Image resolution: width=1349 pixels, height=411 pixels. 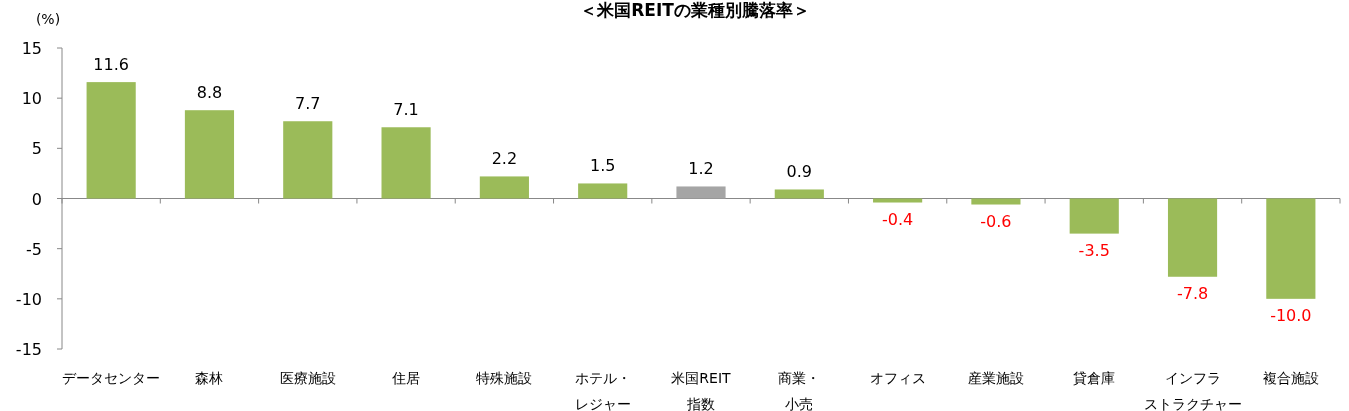 I want to click on y-axis-title: (%), so click(x=48, y=19).